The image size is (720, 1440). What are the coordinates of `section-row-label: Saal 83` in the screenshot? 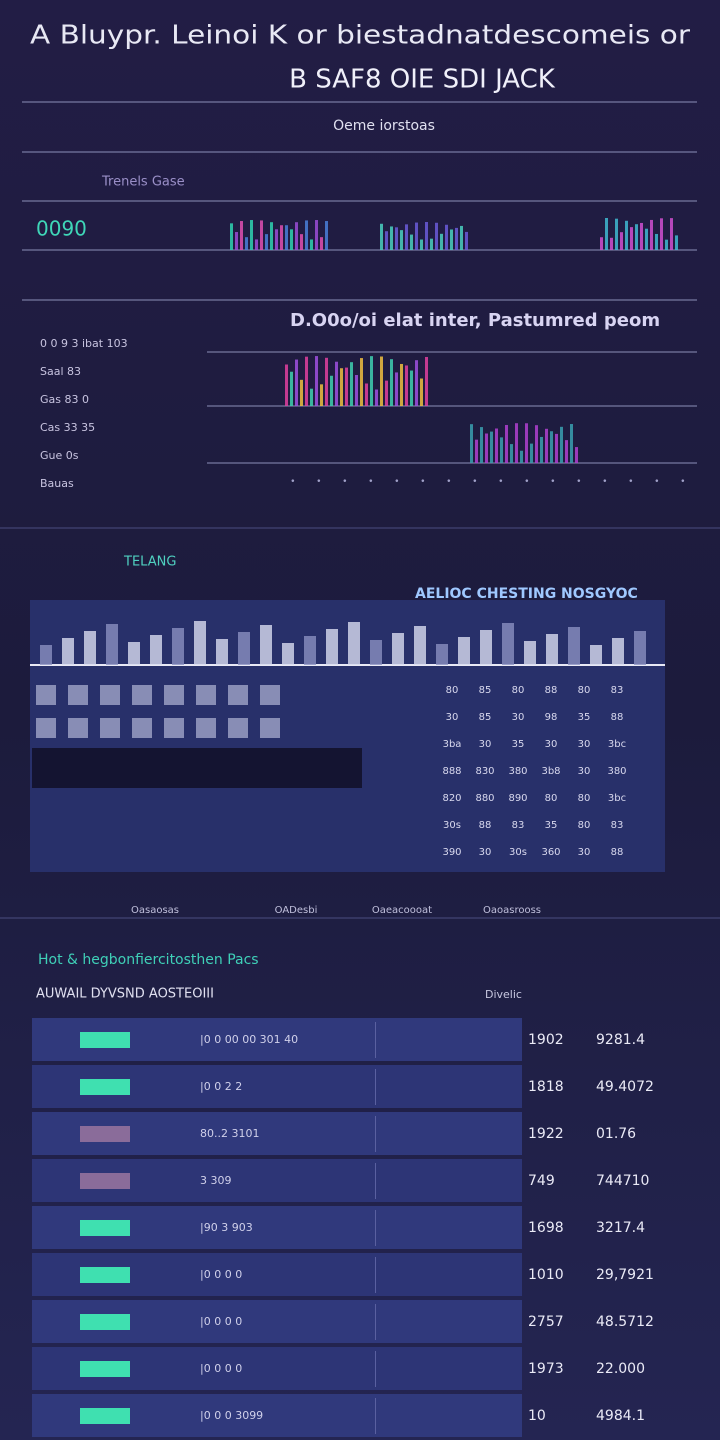 It's located at (60, 371).